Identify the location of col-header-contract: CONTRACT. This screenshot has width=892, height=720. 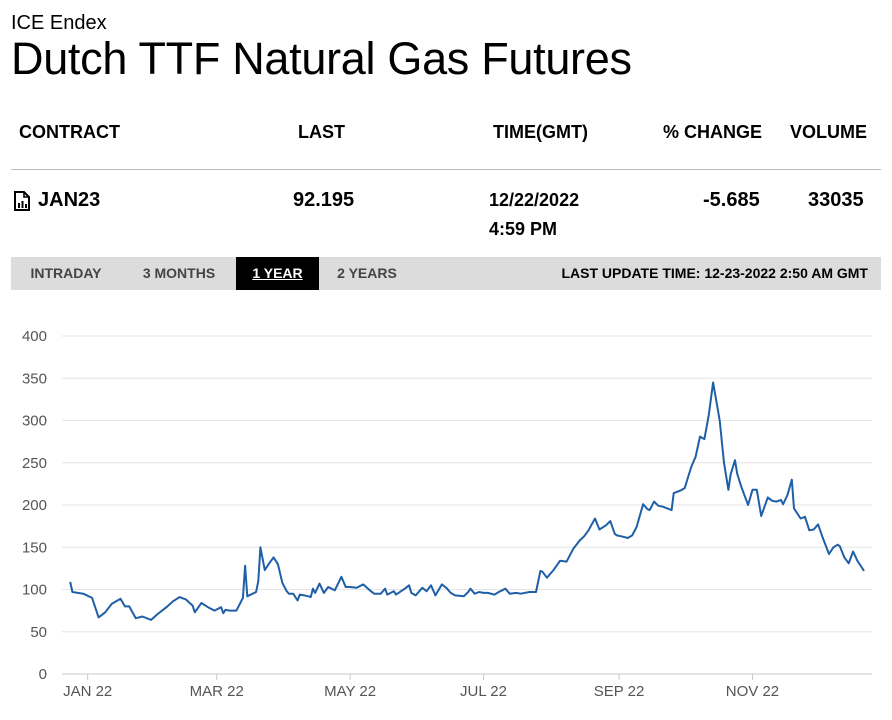
(69, 132).